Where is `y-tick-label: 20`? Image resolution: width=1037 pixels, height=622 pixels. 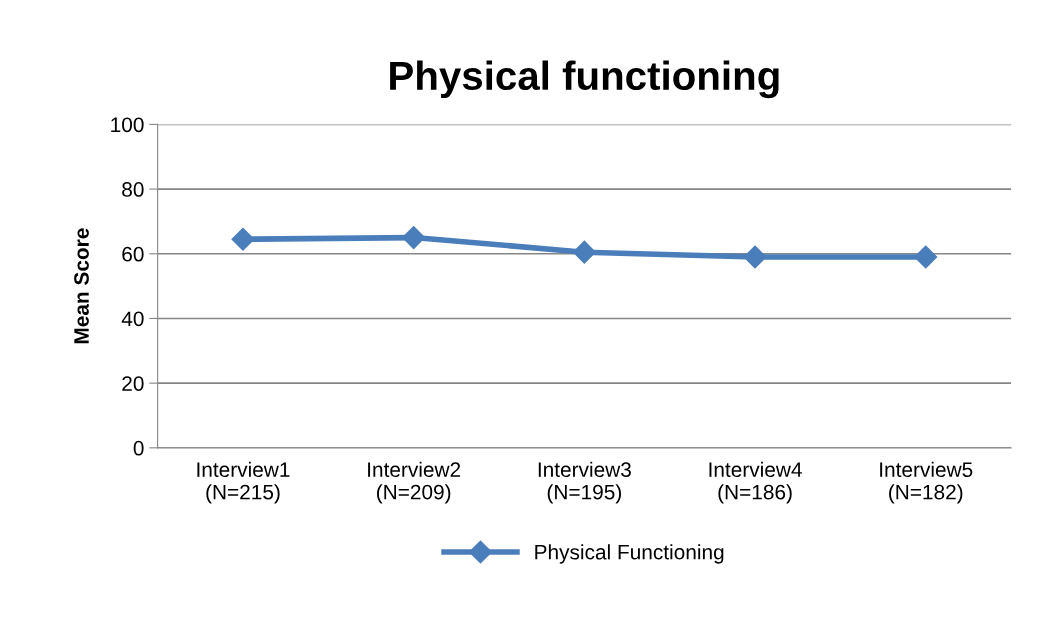 y-tick-label: 20 is located at coordinates (133, 383).